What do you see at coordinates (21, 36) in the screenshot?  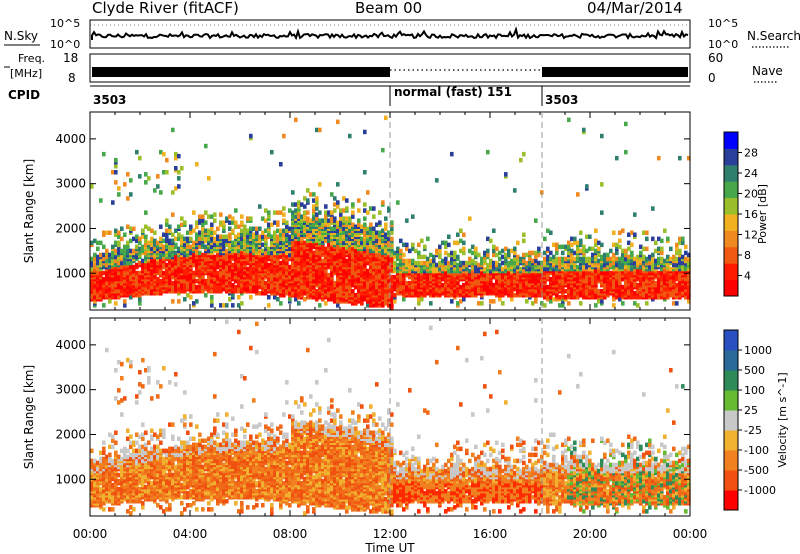 I see `n-sky-label: N.Sky` at bounding box center [21, 36].